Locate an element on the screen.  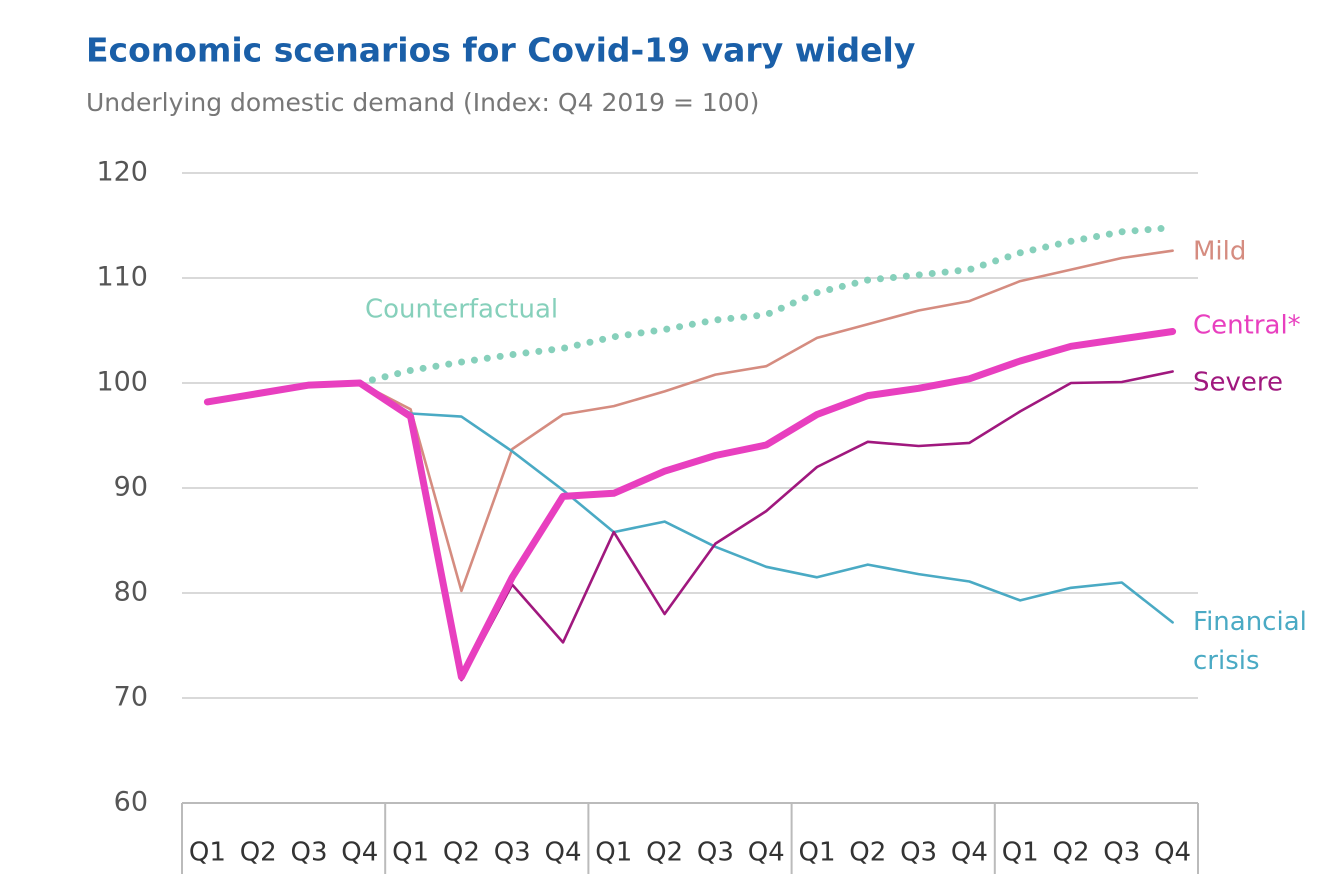
series-label: Severe is located at coordinates (1238, 383).